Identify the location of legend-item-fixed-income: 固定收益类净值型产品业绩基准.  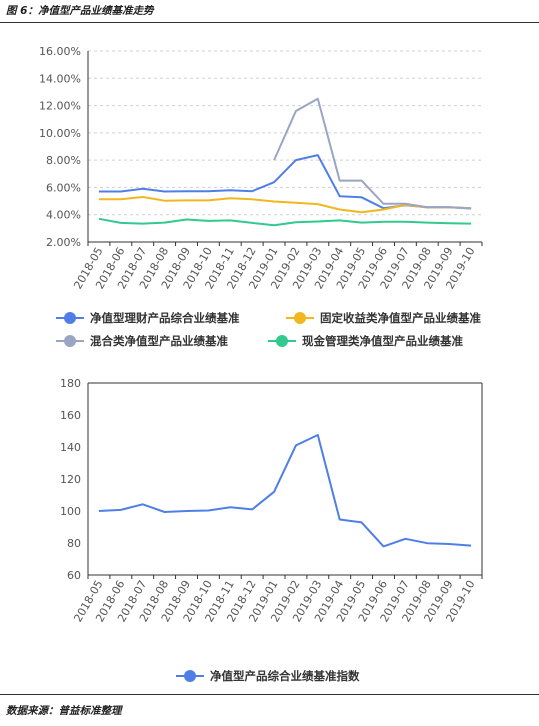
(383, 318).